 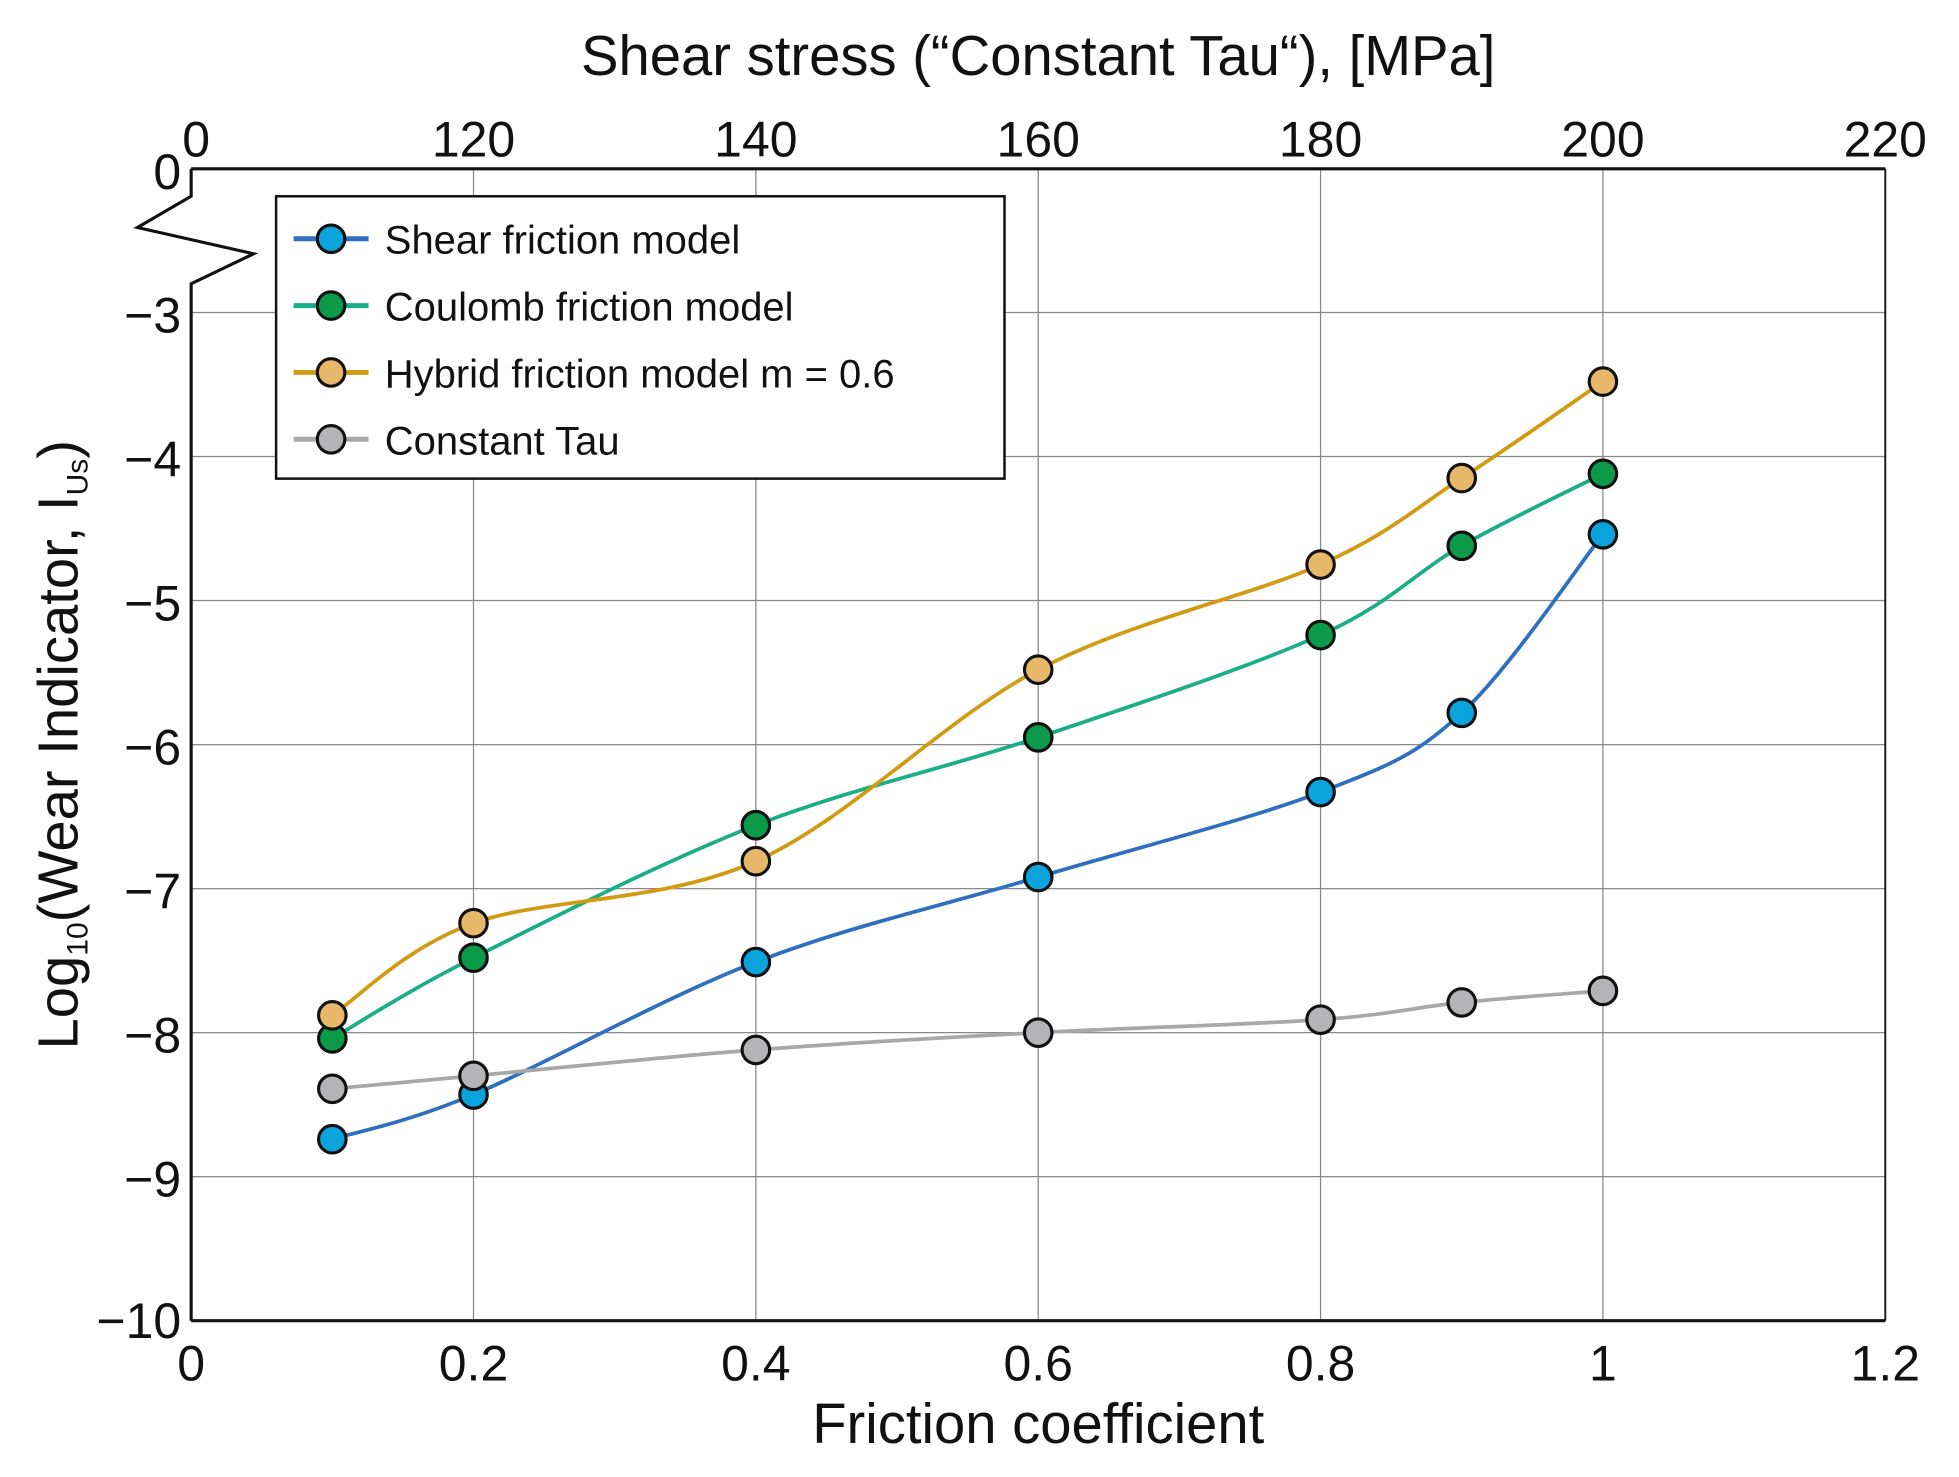 What do you see at coordinates (152, 604) in the screenshot?
I see `y-tick-label: −5` at bounding box center [152, 604].